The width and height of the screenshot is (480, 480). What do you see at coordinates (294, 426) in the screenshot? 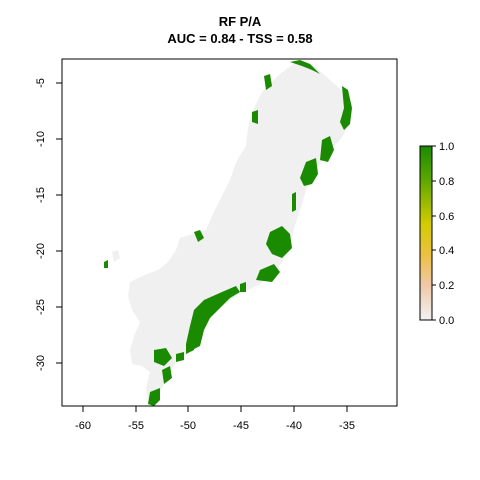
I see `x-tick-label: -40` at bounding box center [294, 426].